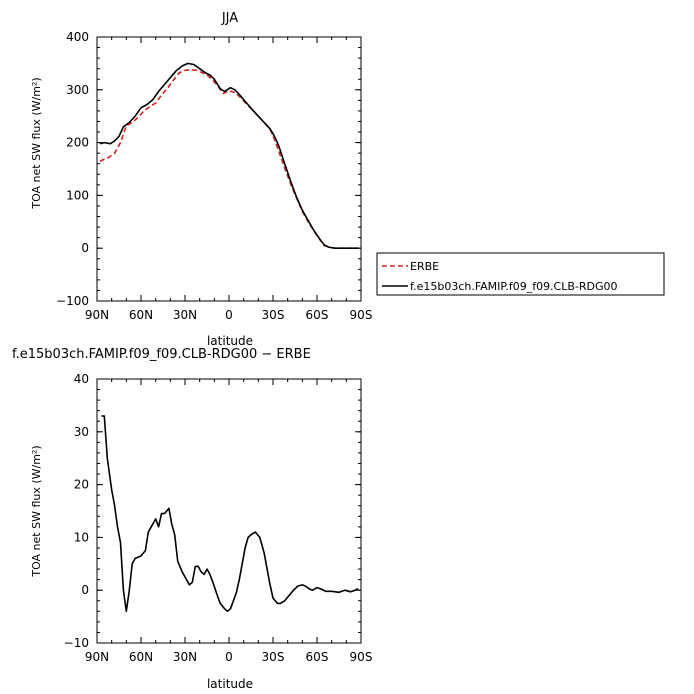 Image resolution: width=694 pixels, height=694 pixels. I want to click on top-y-tick-label: 100, so click(77, 195).